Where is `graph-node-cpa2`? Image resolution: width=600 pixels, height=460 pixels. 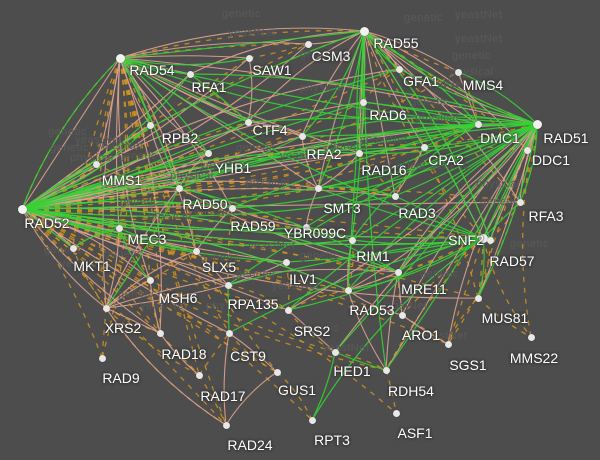
graph-node-cpa2 is located at coordinates (424, 147).